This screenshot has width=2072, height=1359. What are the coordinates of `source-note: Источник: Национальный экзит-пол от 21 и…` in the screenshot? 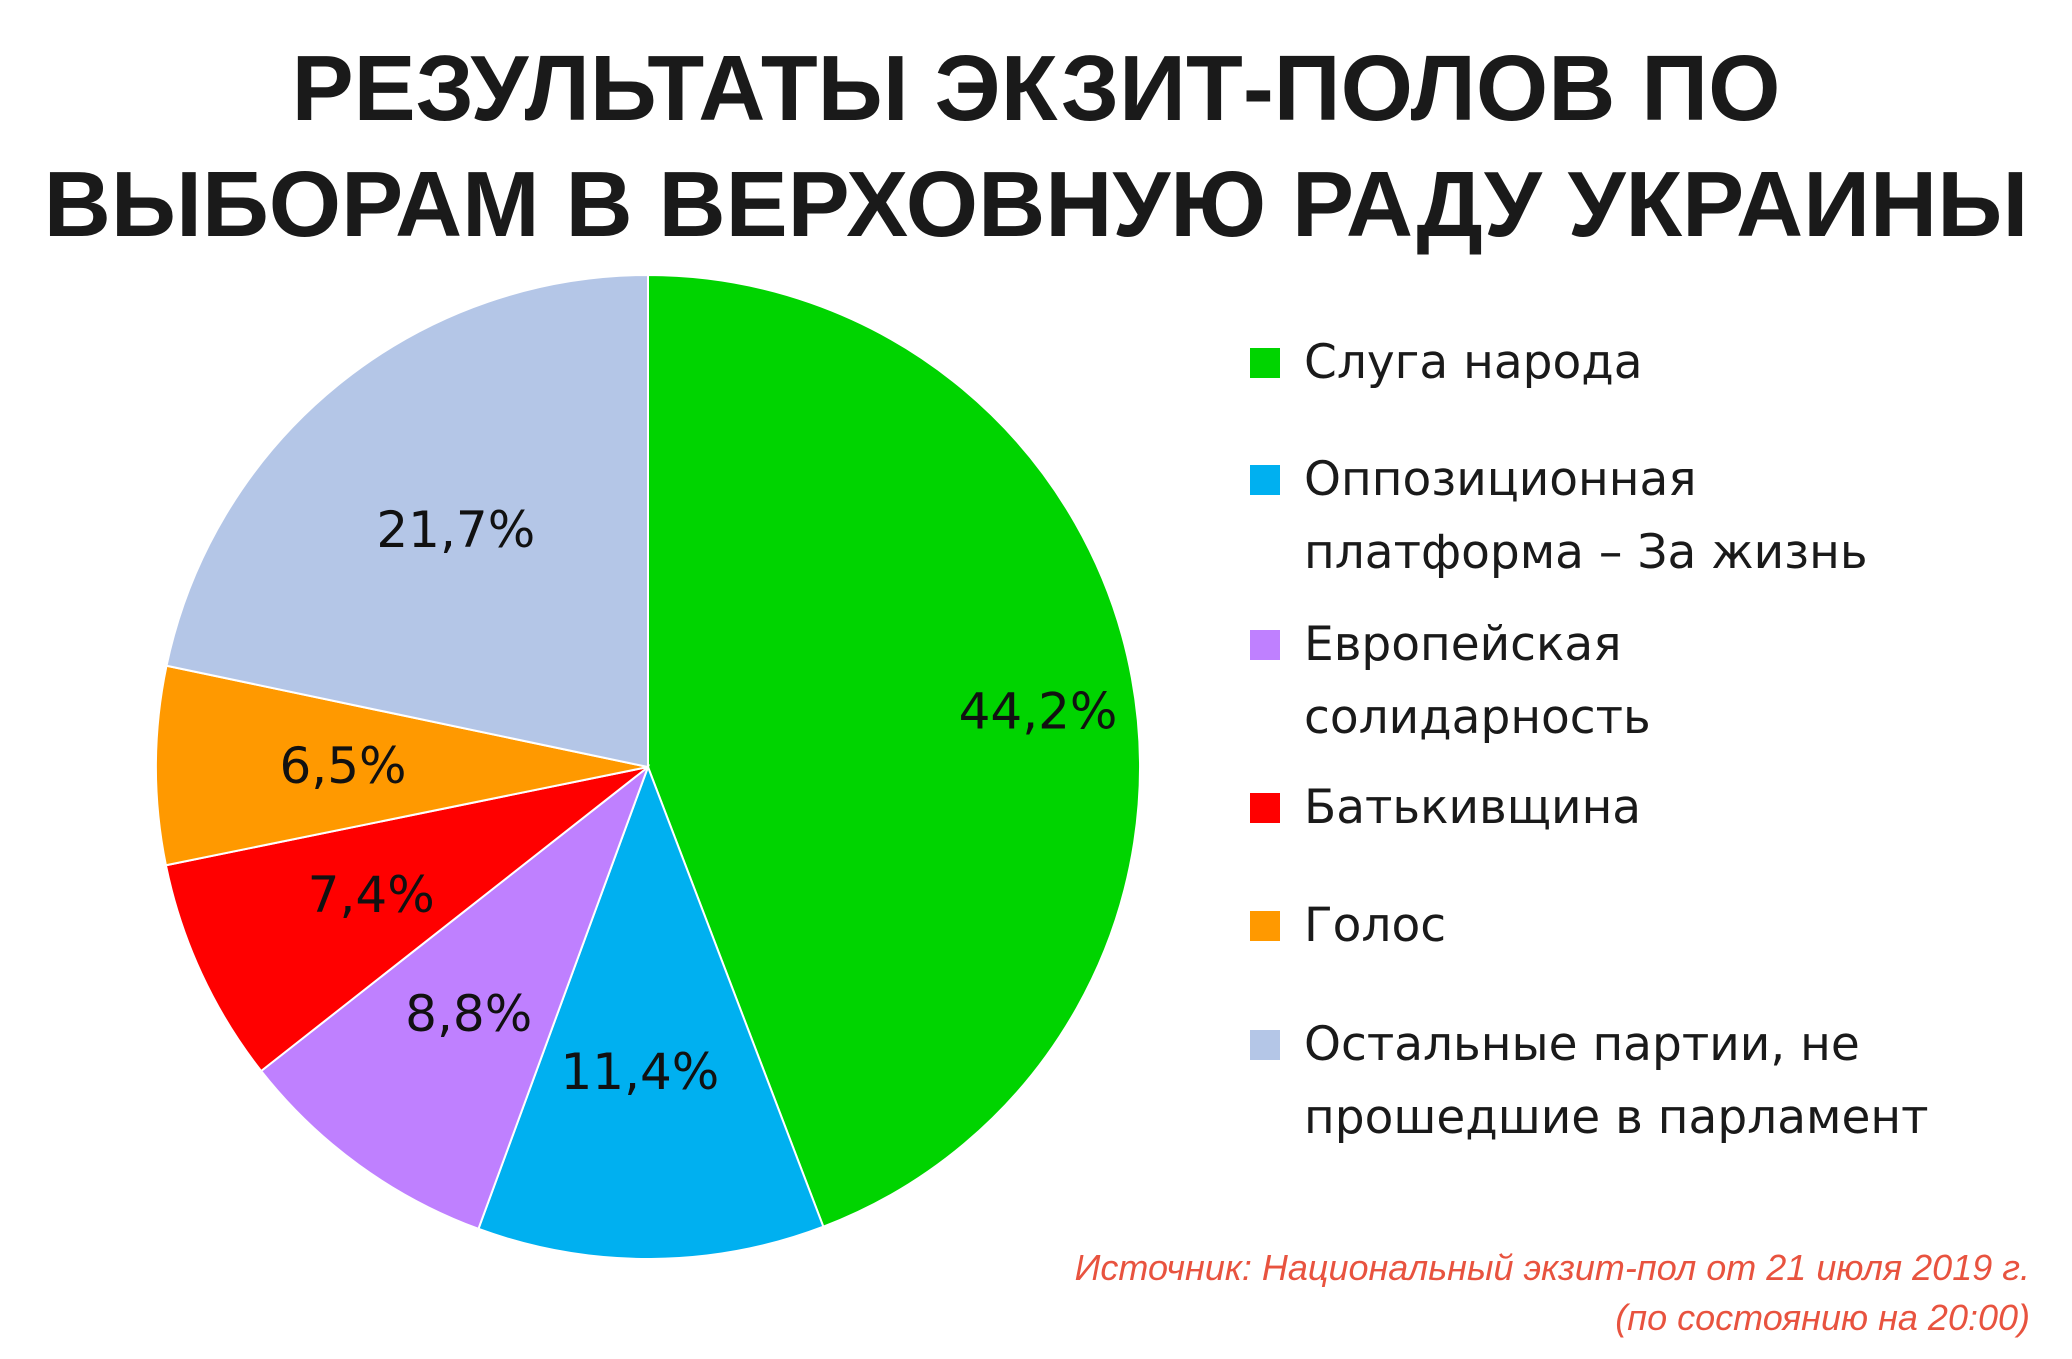 It's located at (1552, 1293).